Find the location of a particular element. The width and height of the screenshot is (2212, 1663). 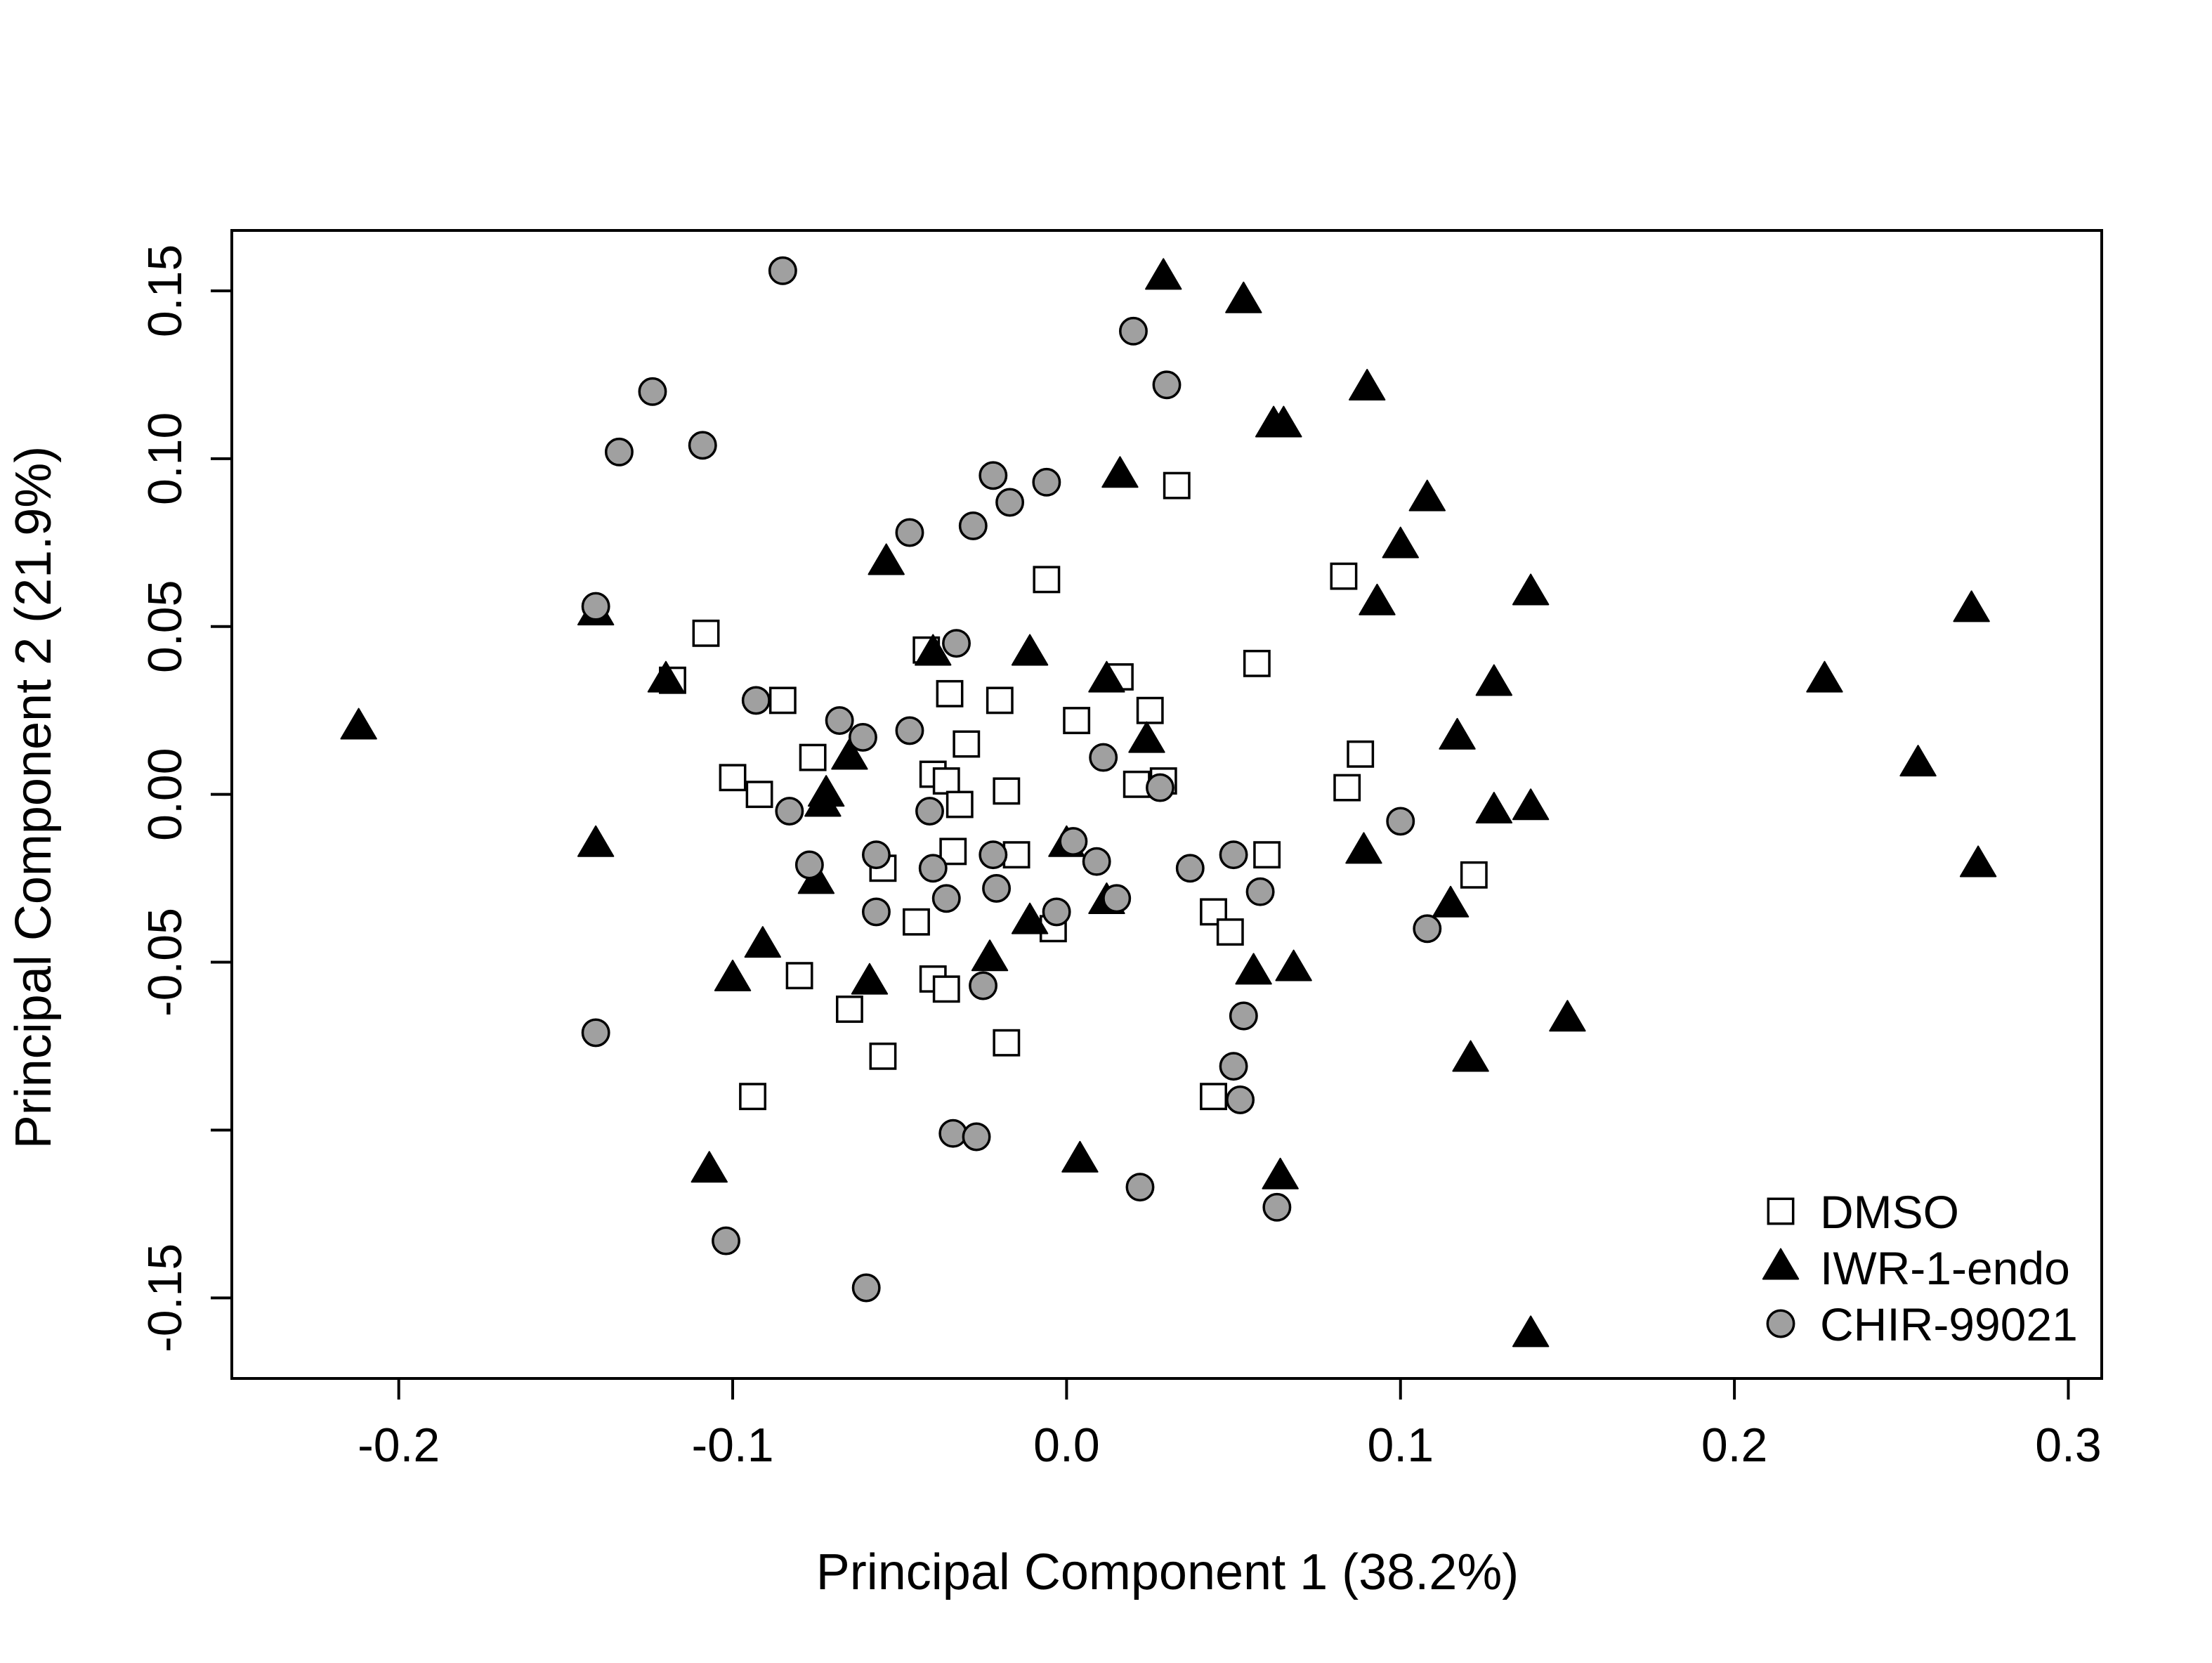

x-tick-label: 0.2 is located at coordinates (1734, 1445).